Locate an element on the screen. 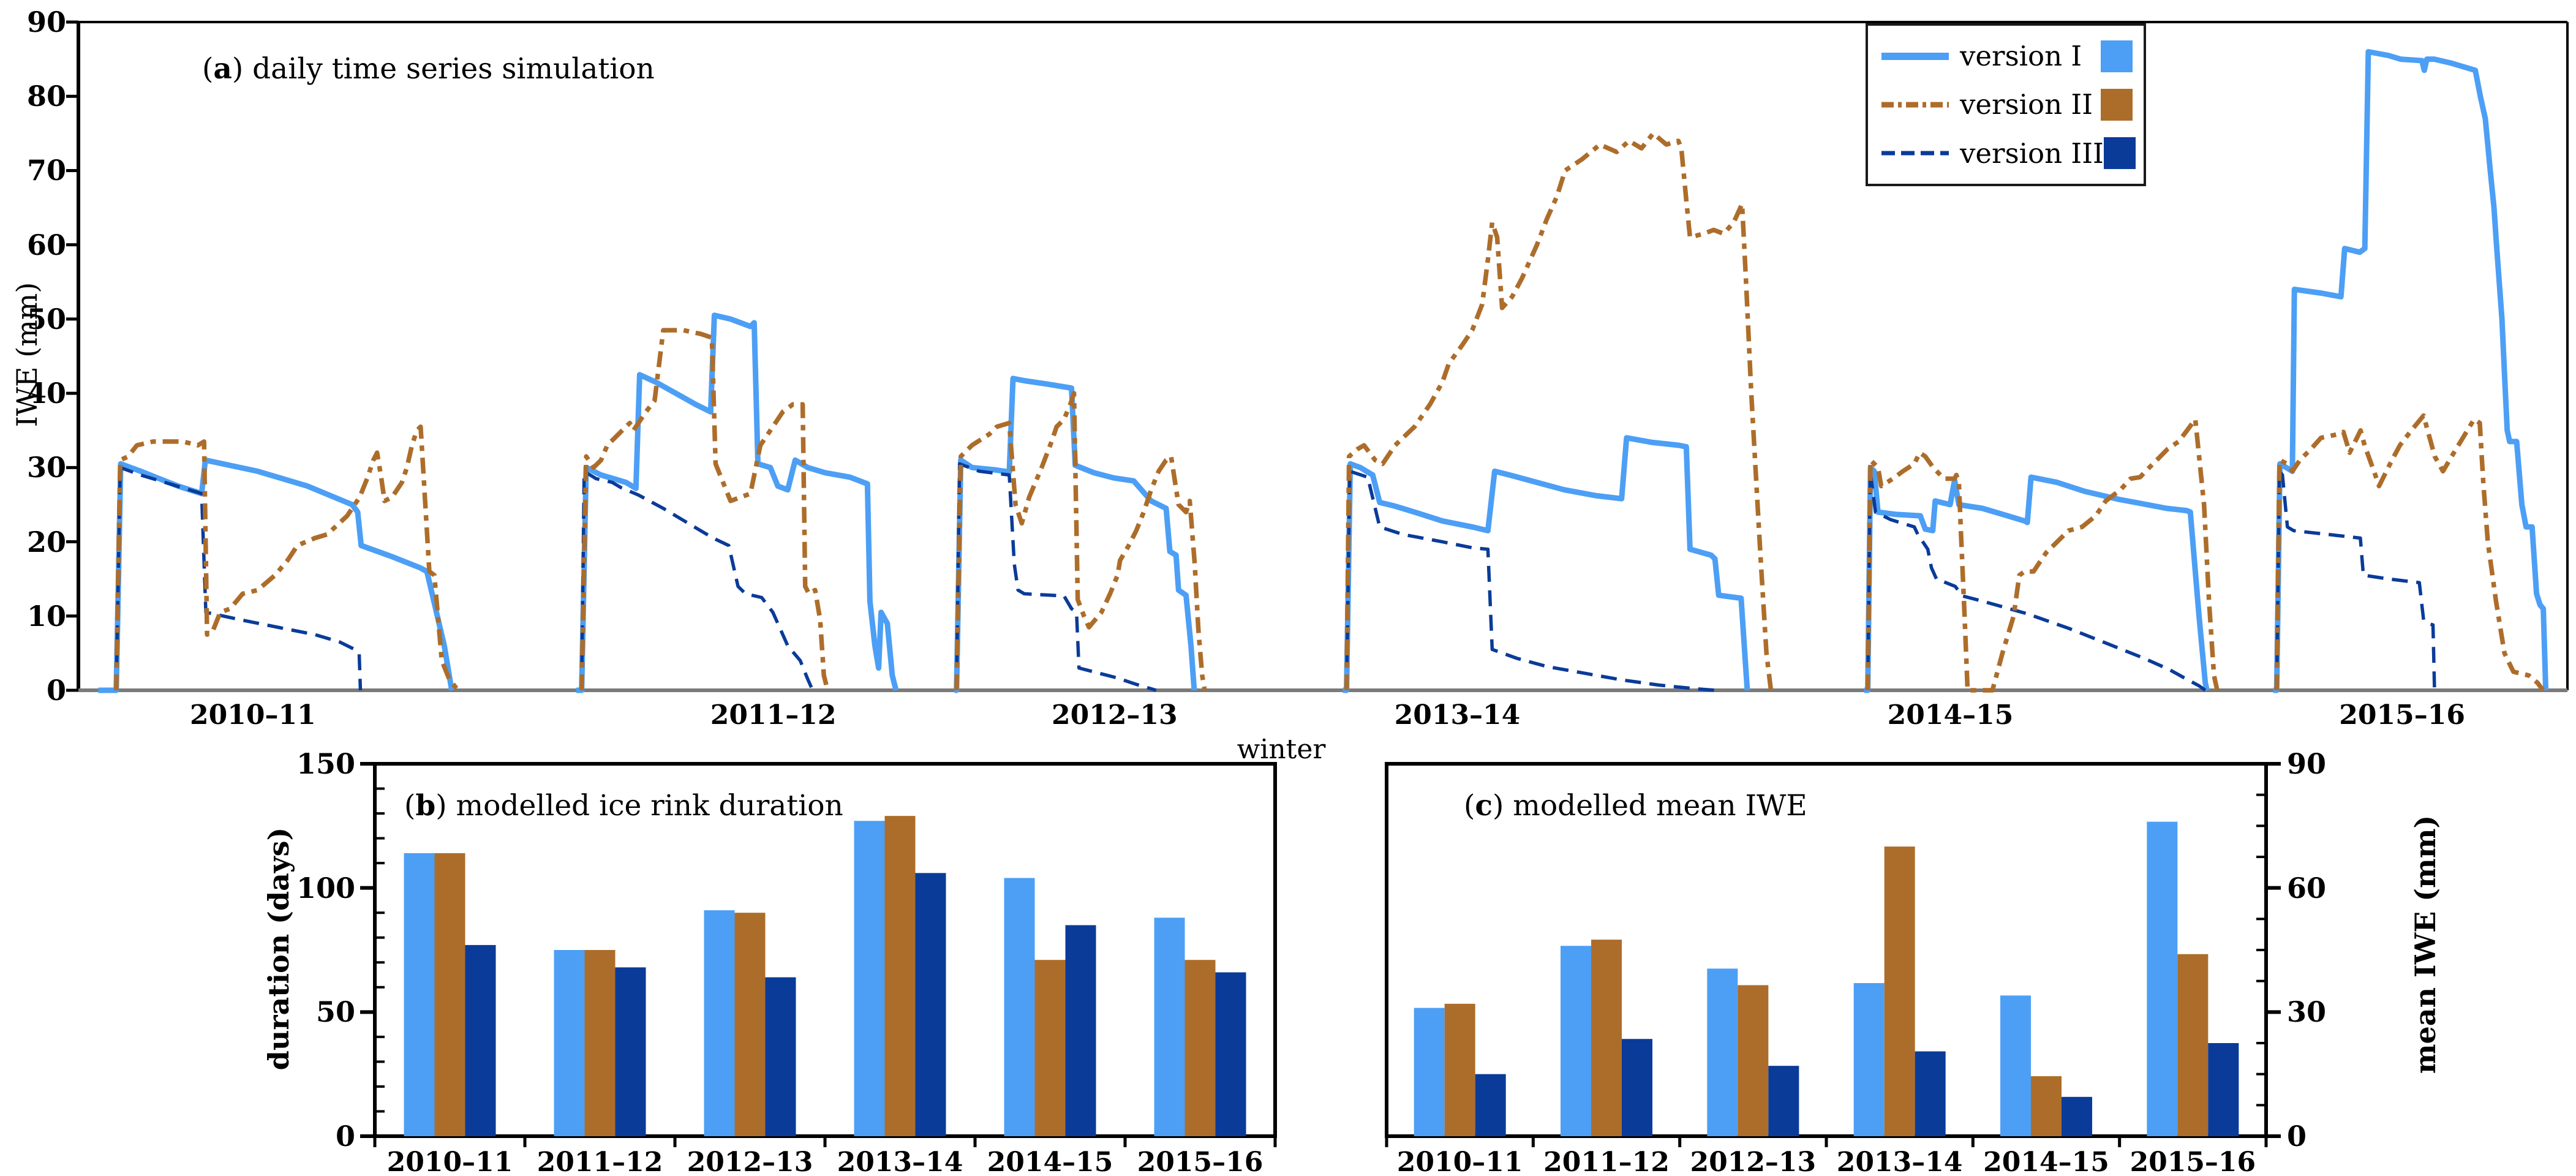  series-version-iii-winter-4-line is located at coordinates (1530, 581).